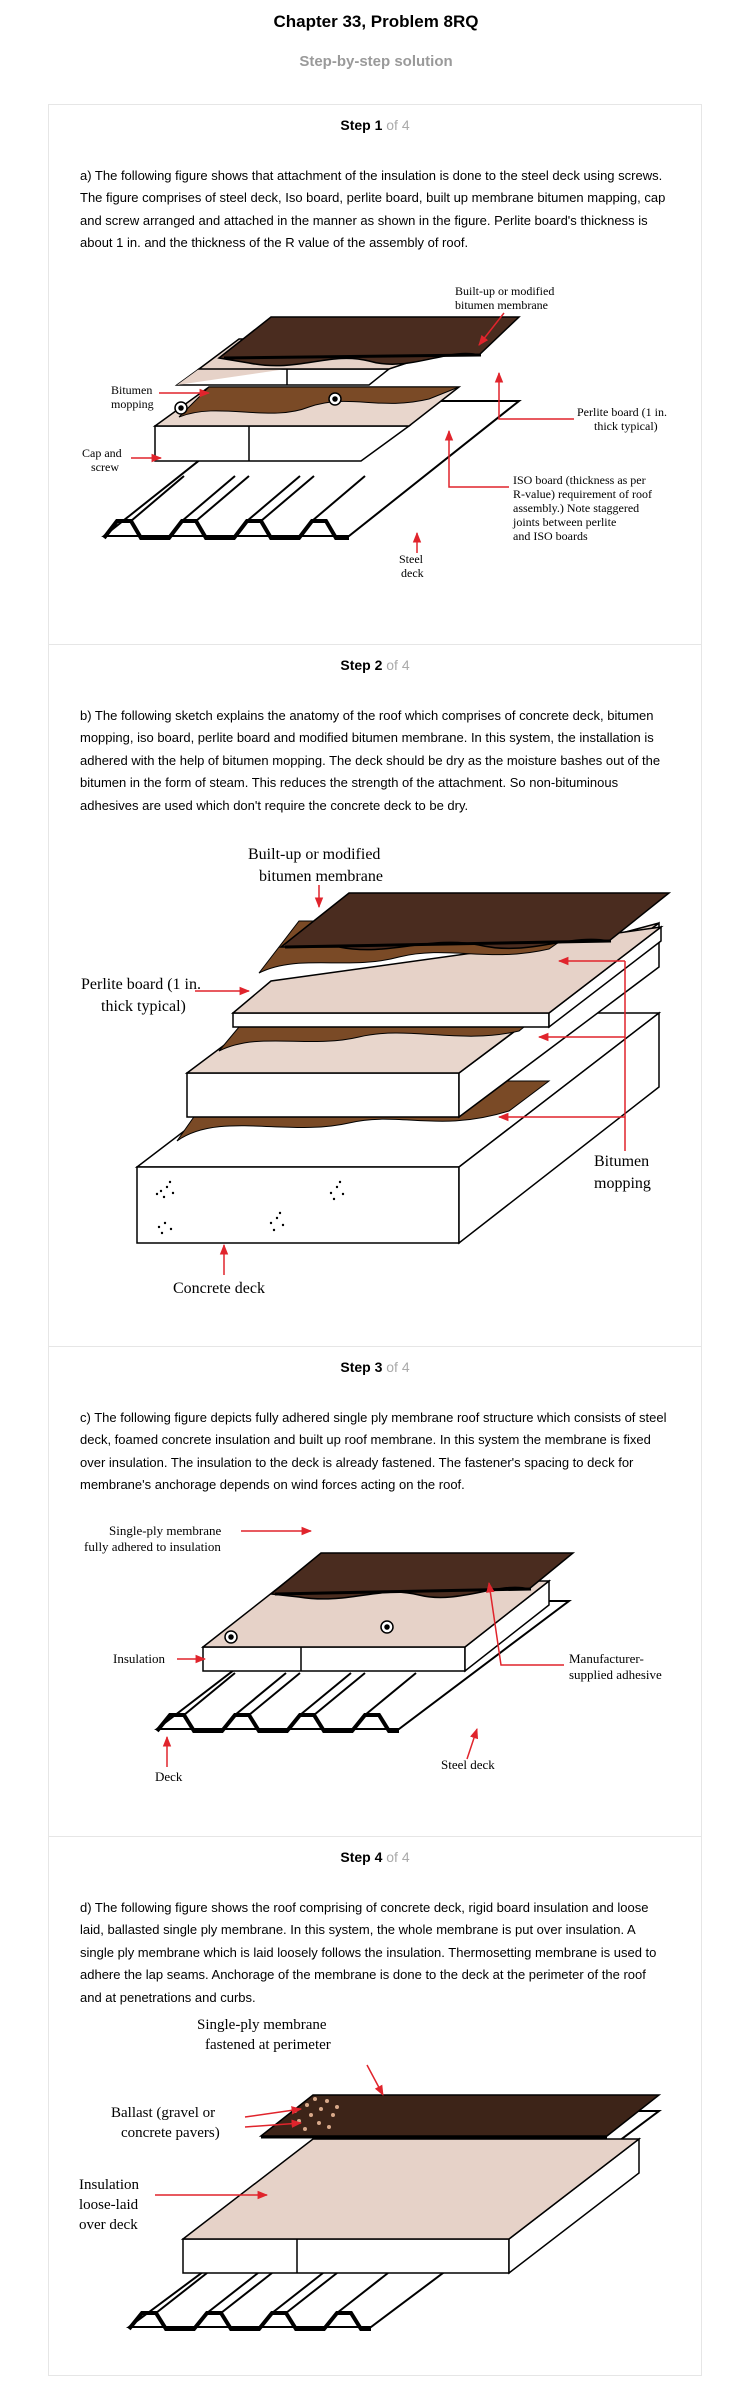 This screenshot has height=2403, width=752. Describe the element at coordinates (250, 1207) in the screenshot. I see `aggregate-icon` at that location.